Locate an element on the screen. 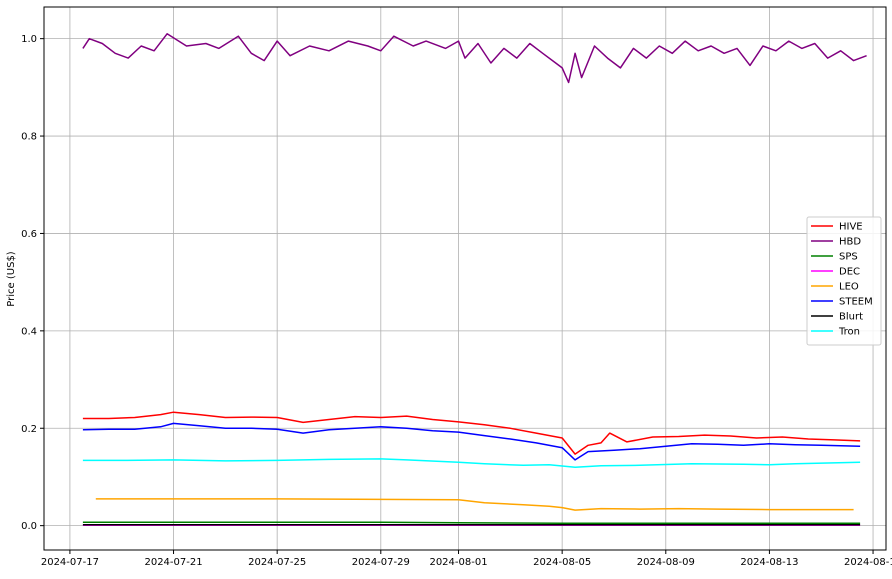  legend: HIVE HBD SPS DEC LEO STEEM Blurt Tron is located at coordinates (844, 281).